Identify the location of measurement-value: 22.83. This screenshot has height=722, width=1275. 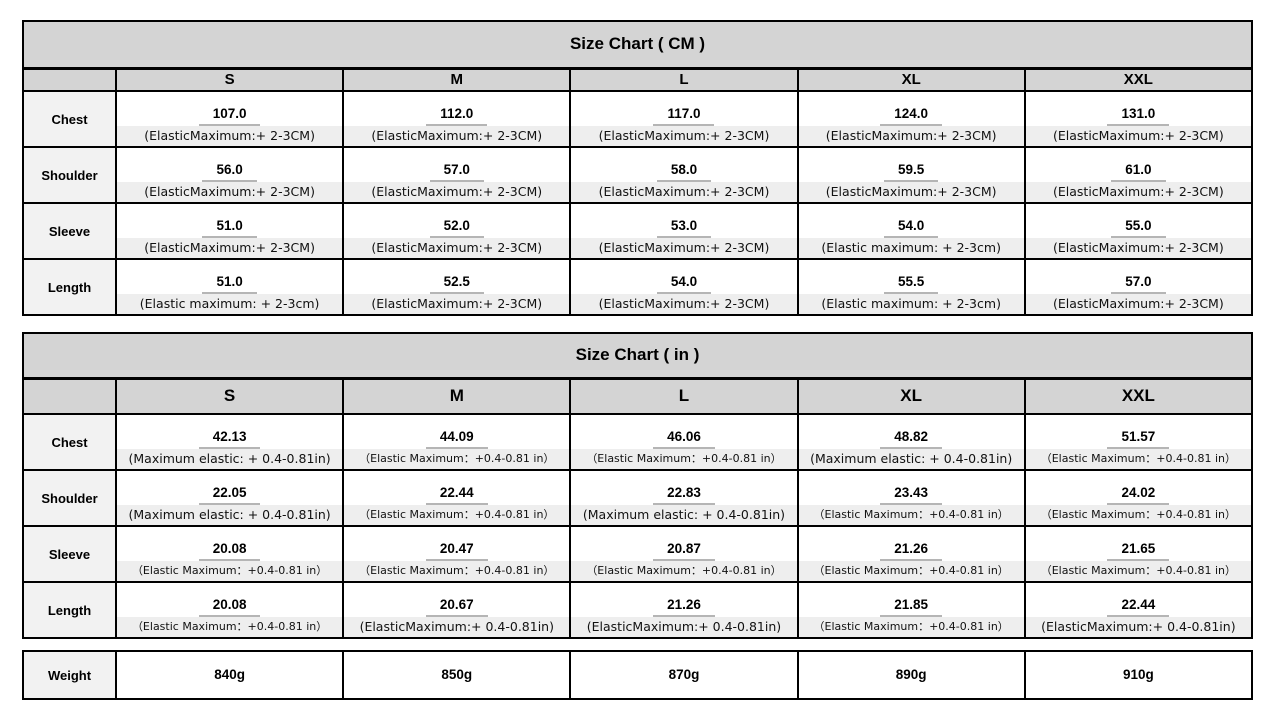
(684, 495).